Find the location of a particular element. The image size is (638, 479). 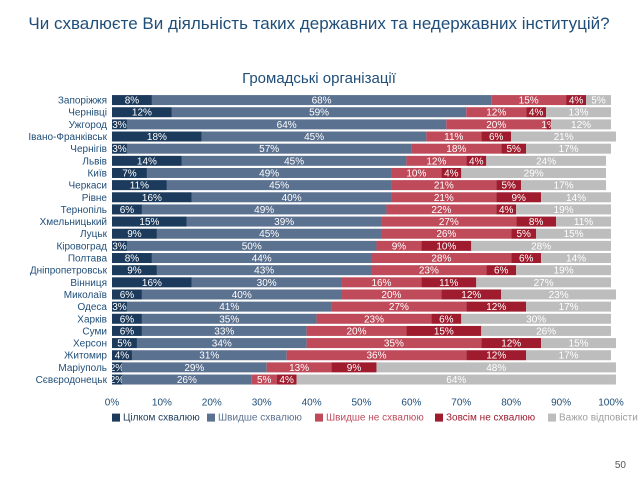

data-label: 12% is located at coordinates (581, 125).